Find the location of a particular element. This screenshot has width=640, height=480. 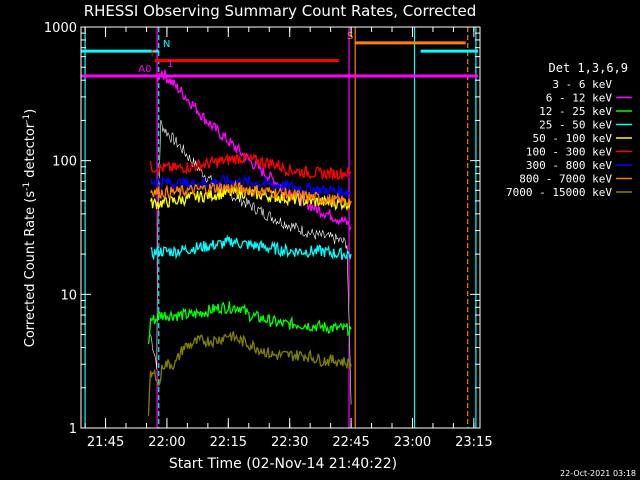

x-tick-label-2: 22:15 is located at coordinates (228, 442).